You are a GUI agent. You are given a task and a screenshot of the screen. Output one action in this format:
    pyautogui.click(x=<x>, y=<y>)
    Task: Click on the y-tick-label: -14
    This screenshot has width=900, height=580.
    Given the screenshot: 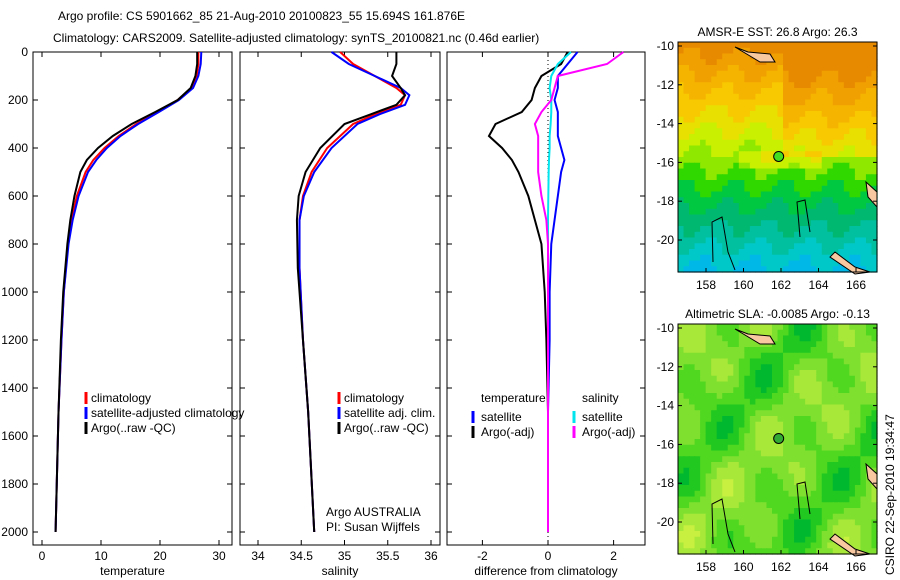 What is the action you would take?
    pyautogui.click(x=666, y=406)
    